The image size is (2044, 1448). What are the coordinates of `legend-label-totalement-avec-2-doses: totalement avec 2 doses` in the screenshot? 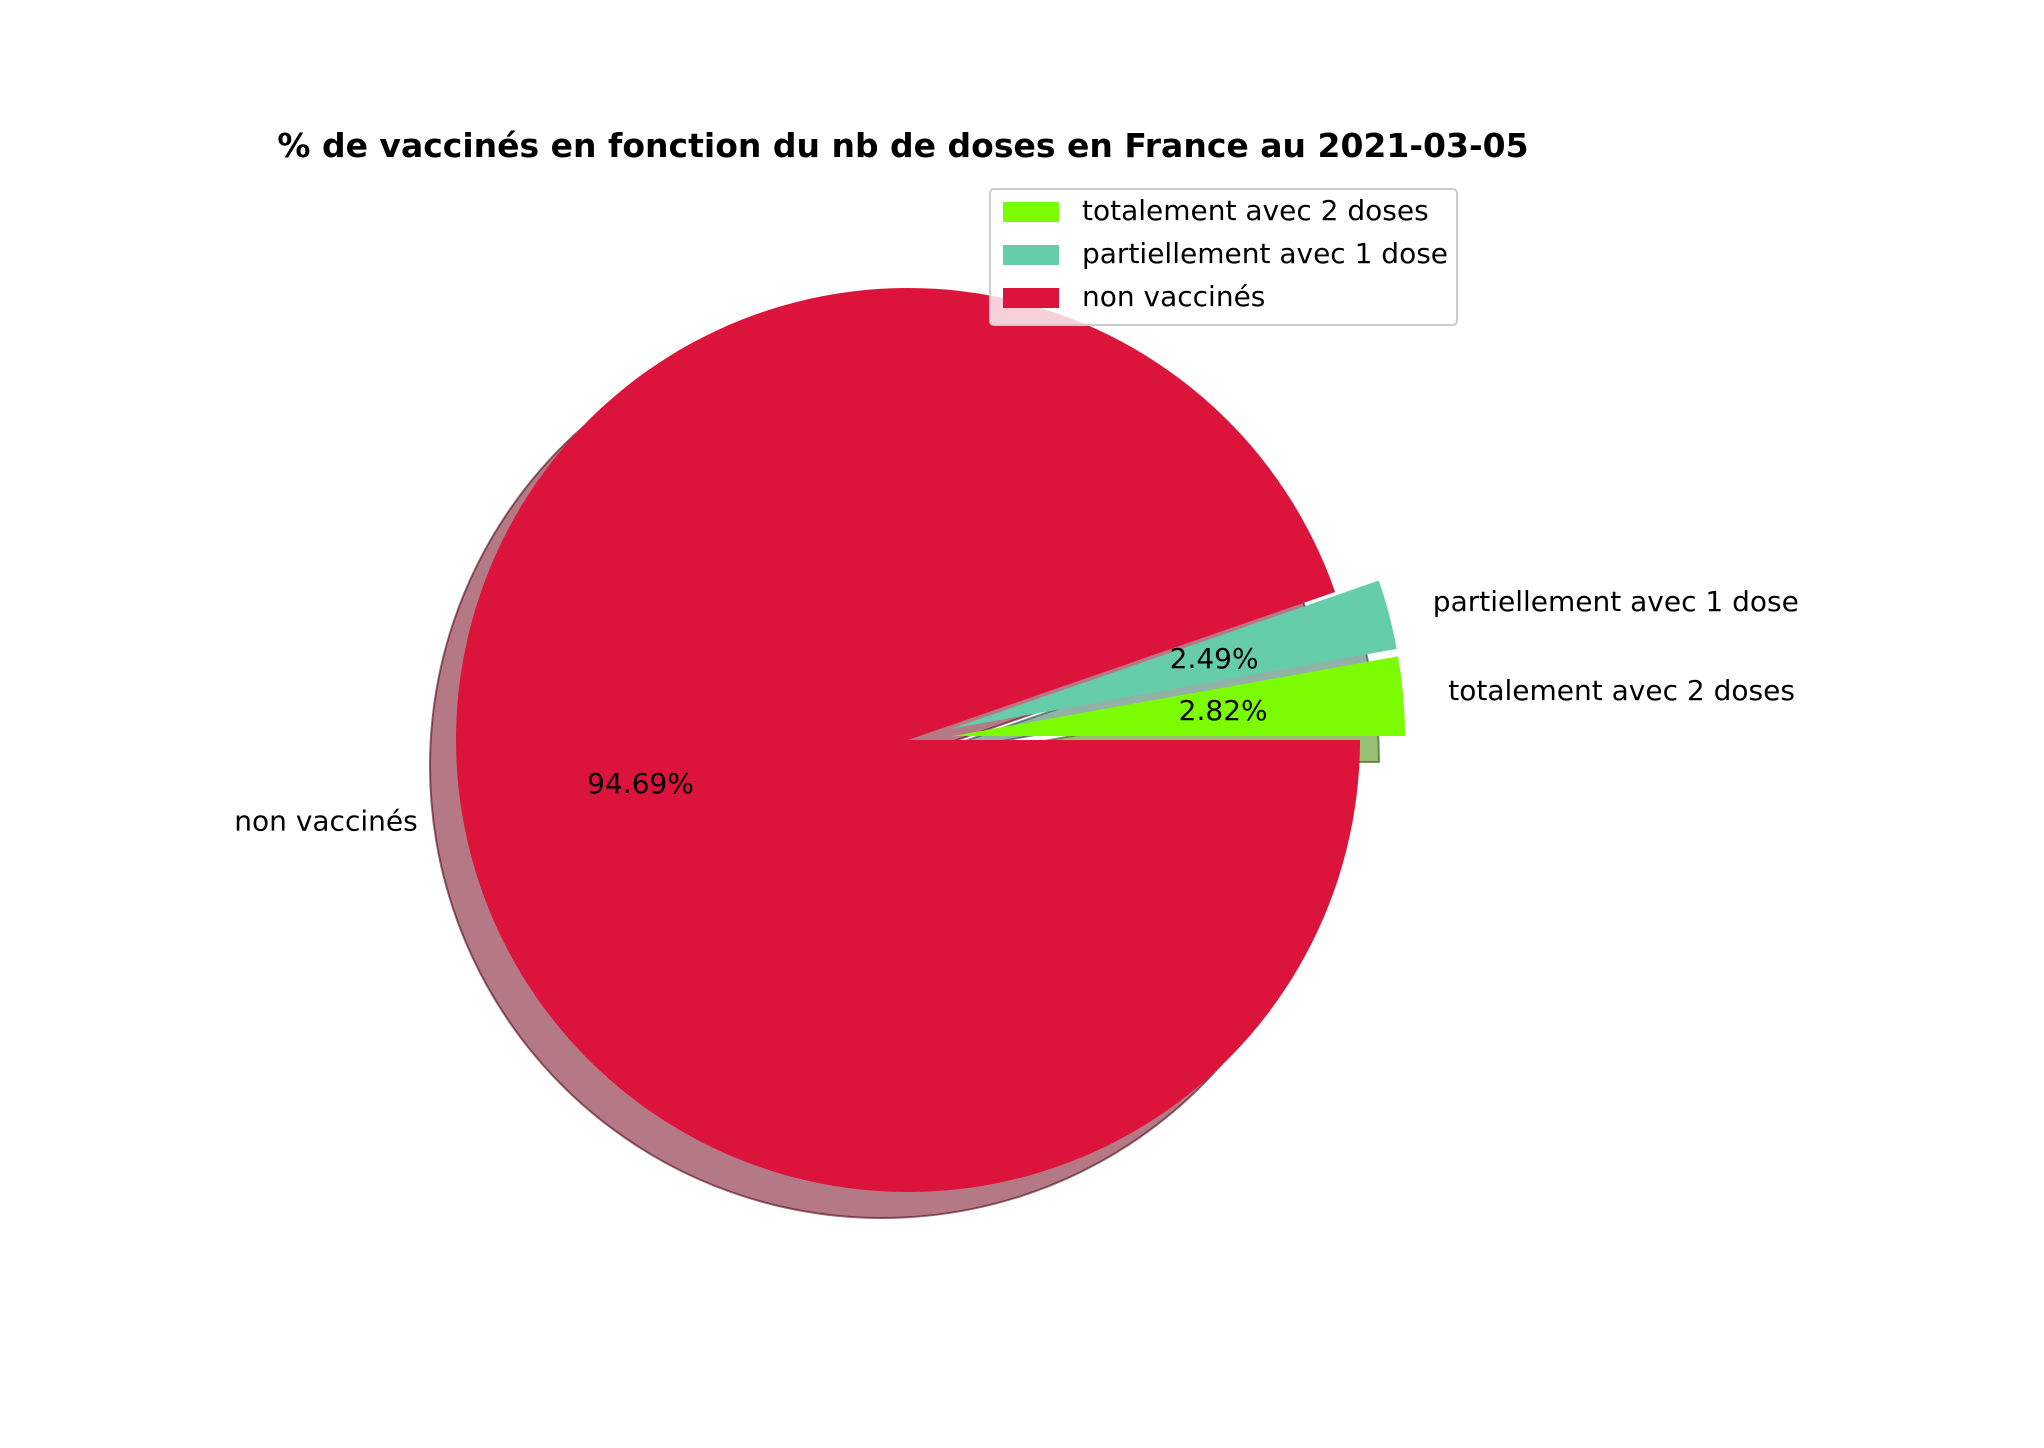 It's located at (1255, 210).